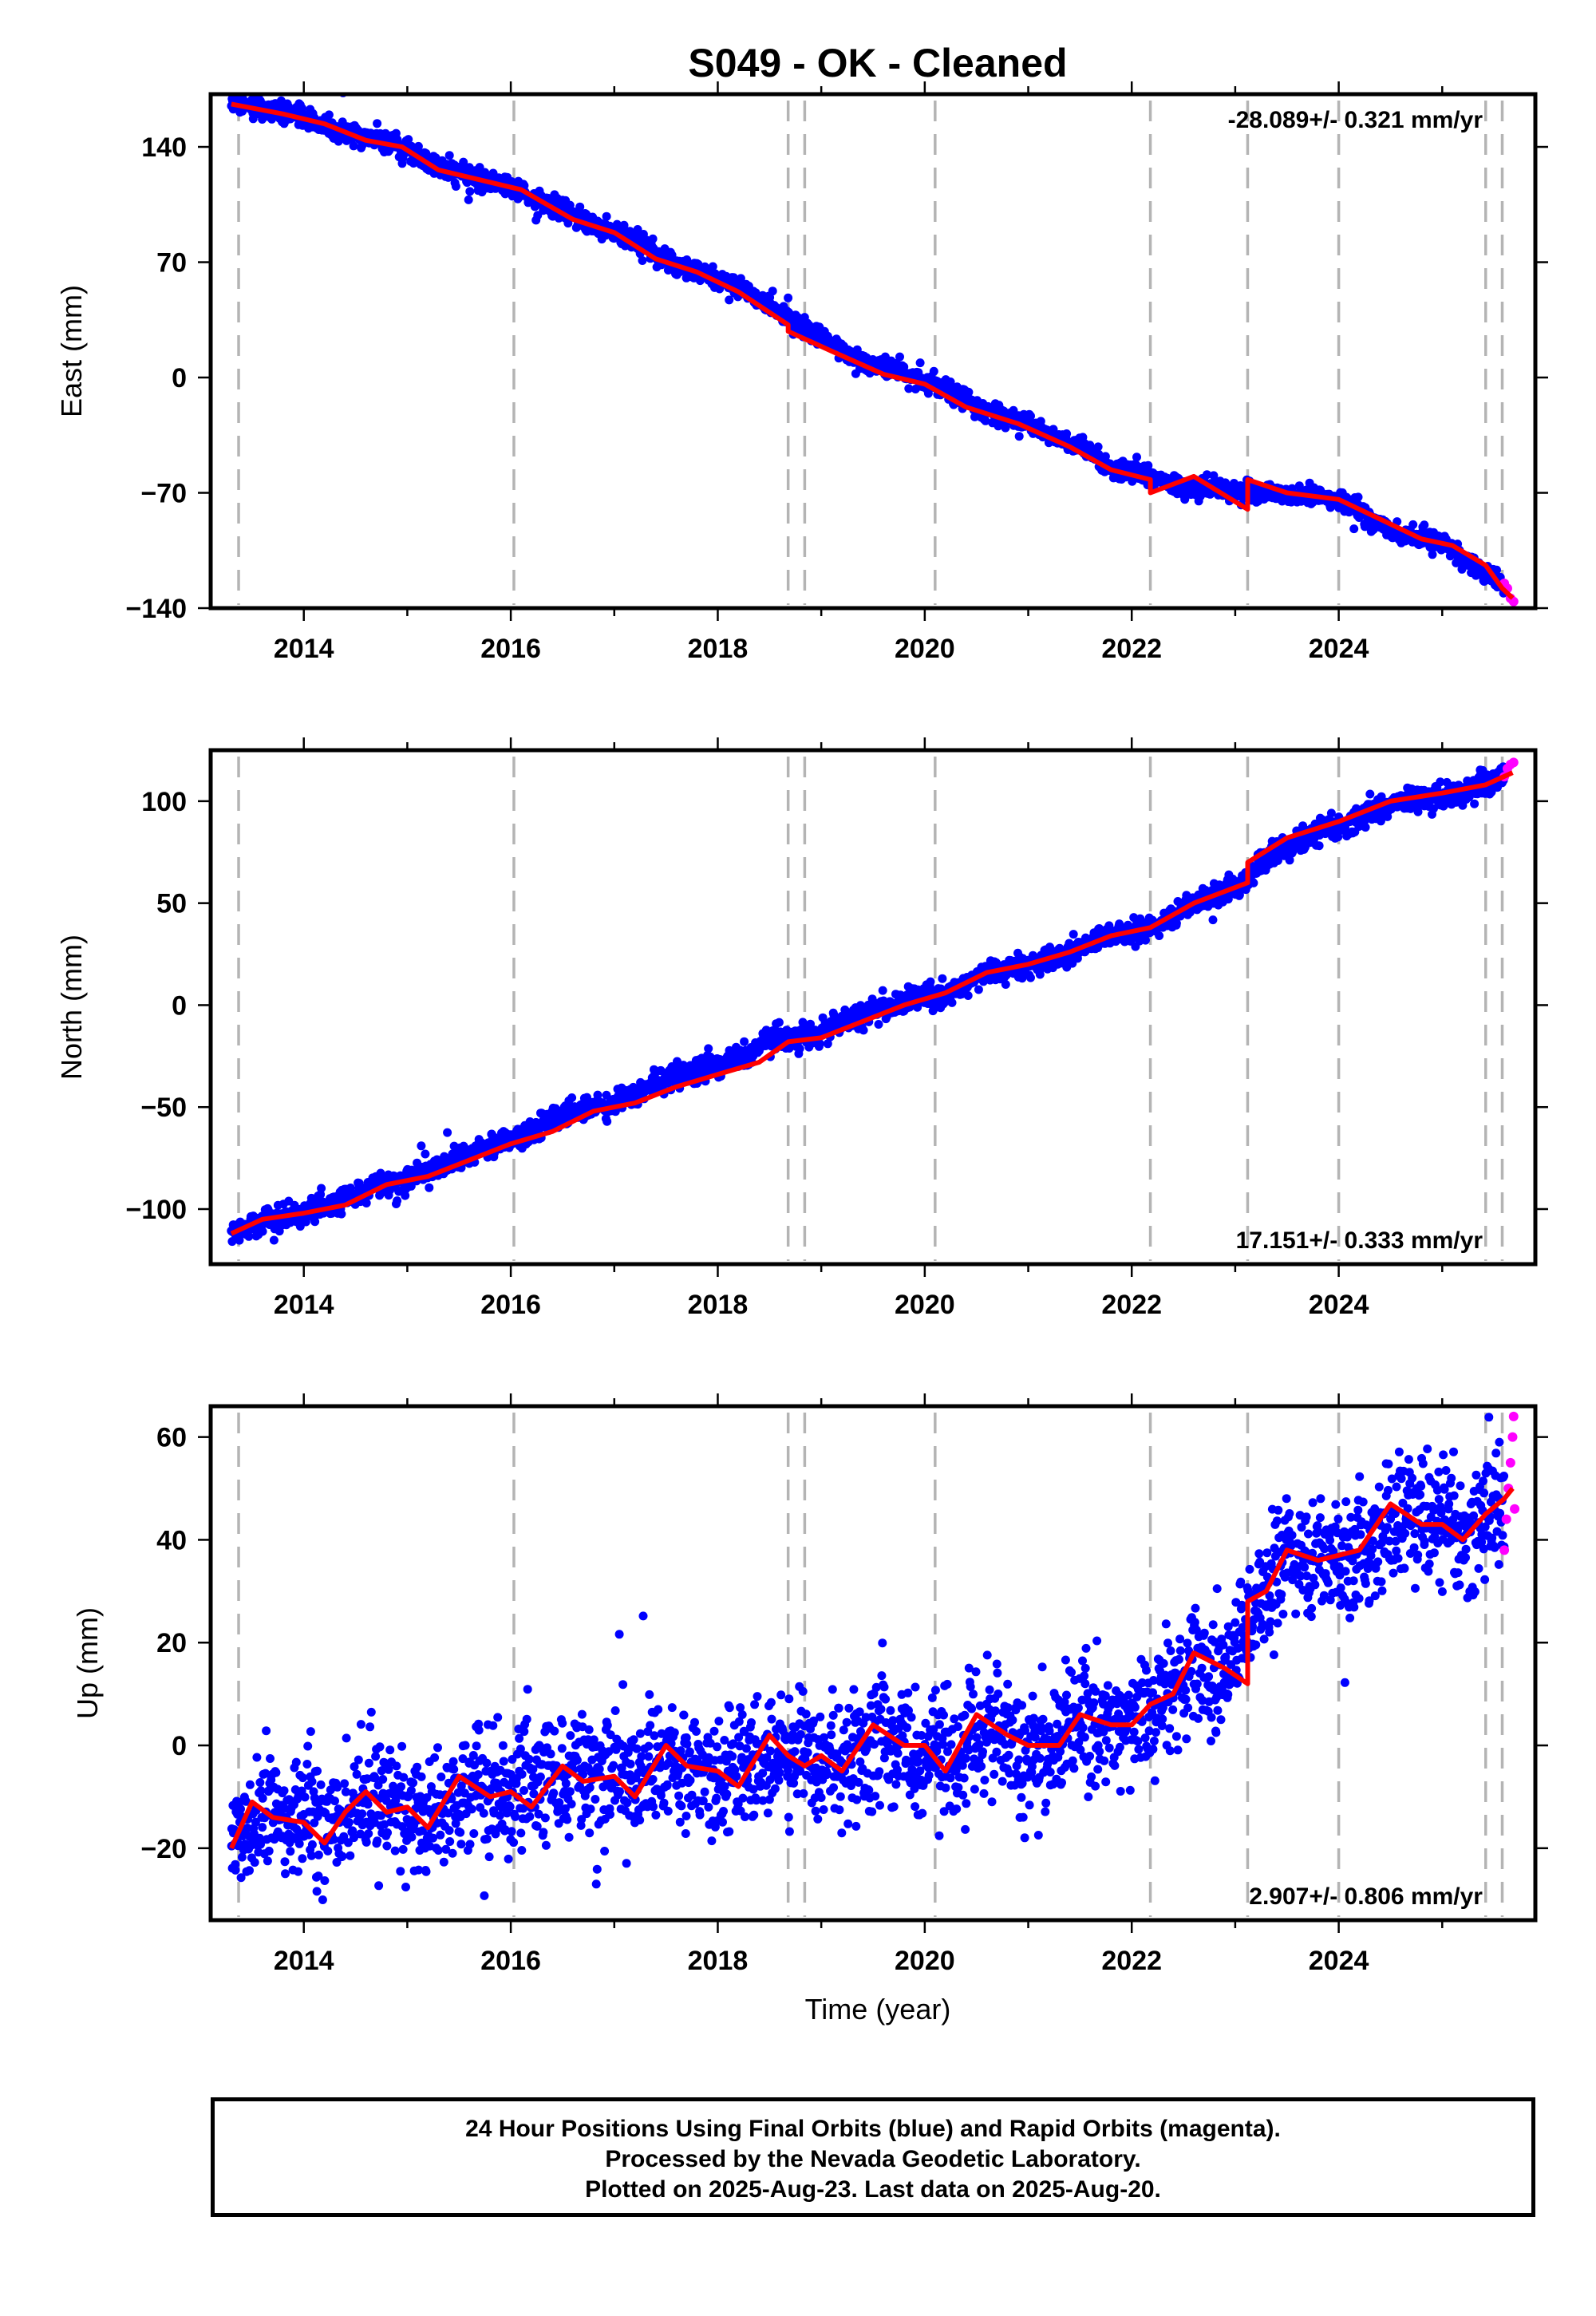 The image size is (1596, 2316). Describe the element at coordinates (163, 494) in the screenshot. I see `east-y-tick-label: −70` at that location.